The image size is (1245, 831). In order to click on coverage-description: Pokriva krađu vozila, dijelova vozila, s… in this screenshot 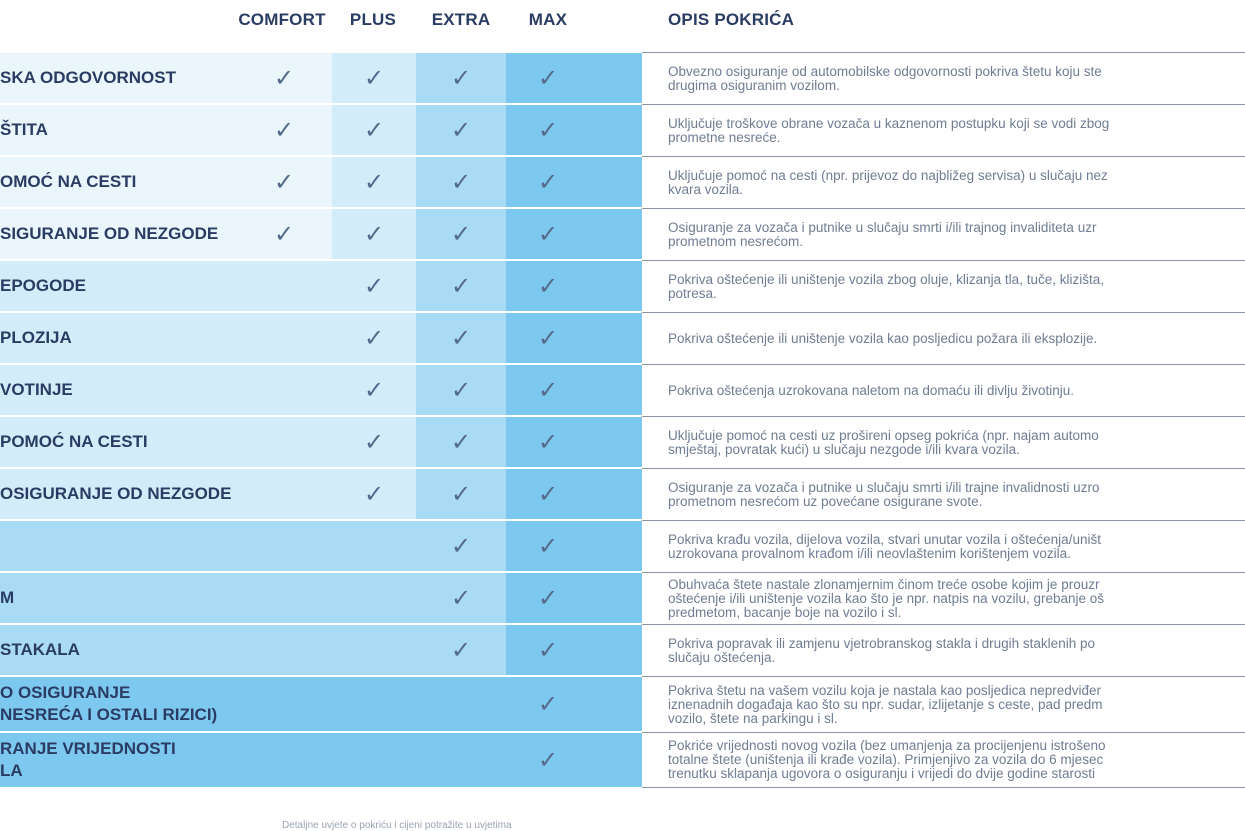, I will do `click(884, 546)`.